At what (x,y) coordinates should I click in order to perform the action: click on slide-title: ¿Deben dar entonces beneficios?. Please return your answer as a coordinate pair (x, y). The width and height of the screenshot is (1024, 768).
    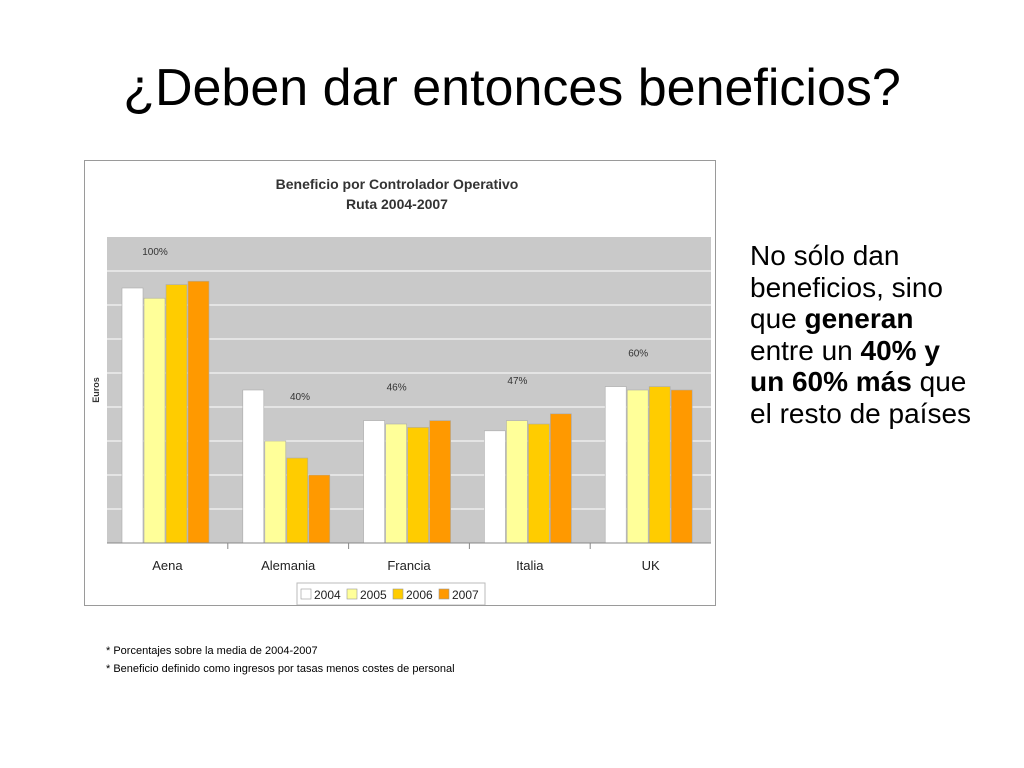
    Looking at the image, I should click on (512, 88).